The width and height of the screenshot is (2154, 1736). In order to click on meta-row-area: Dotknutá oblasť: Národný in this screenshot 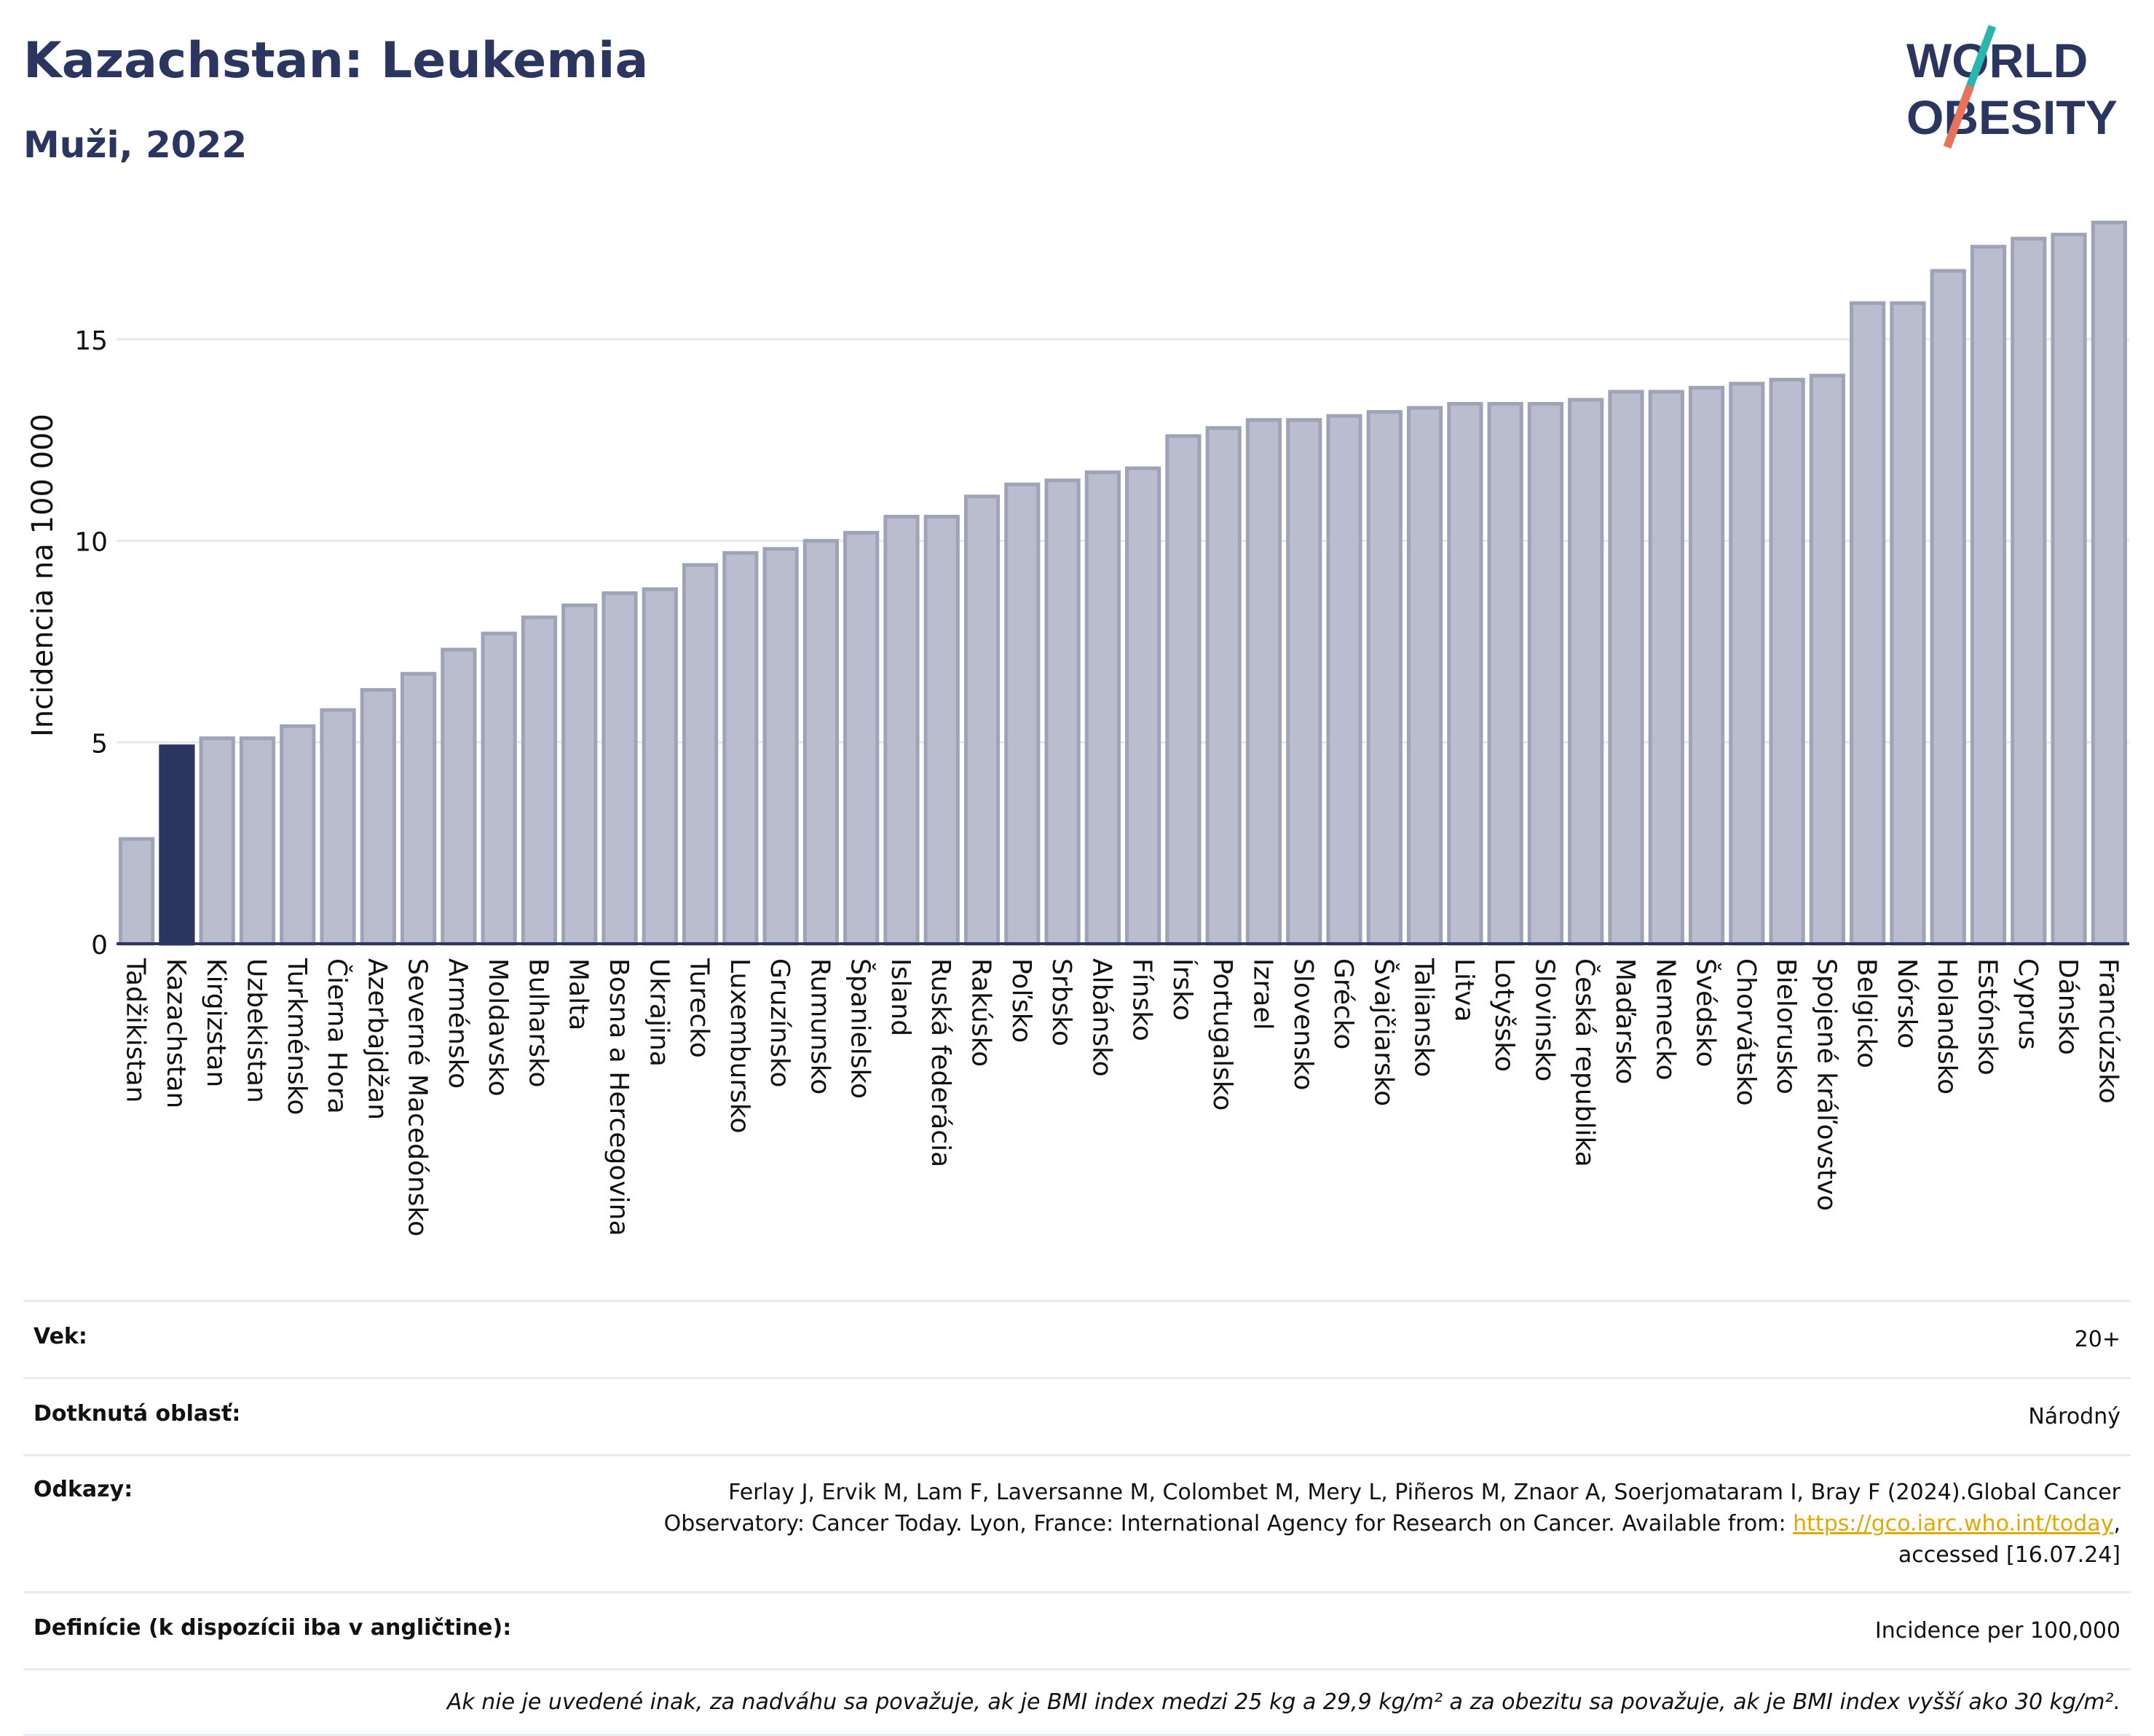, I will do `click(1077, 1415)`.